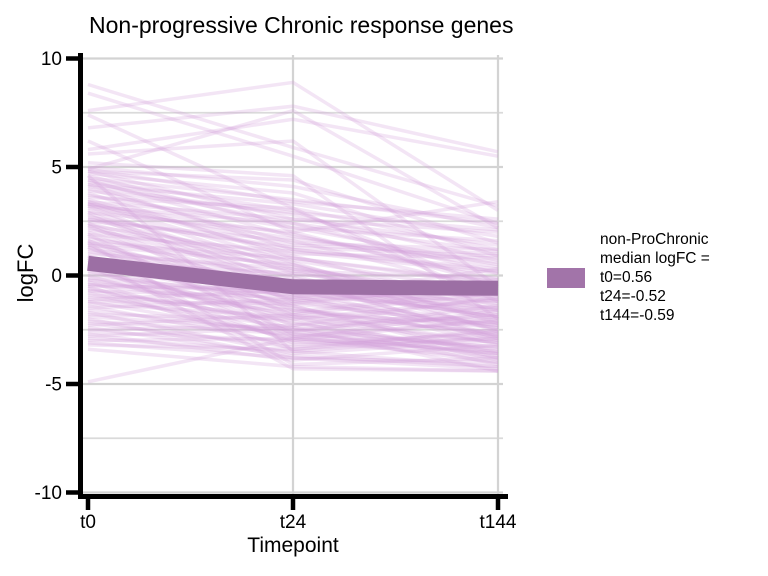  What do you see at coordinates (626, 277) in the screenshot?
I see `legend-label-line: t0=0.56` at bounding box center [626, 277].